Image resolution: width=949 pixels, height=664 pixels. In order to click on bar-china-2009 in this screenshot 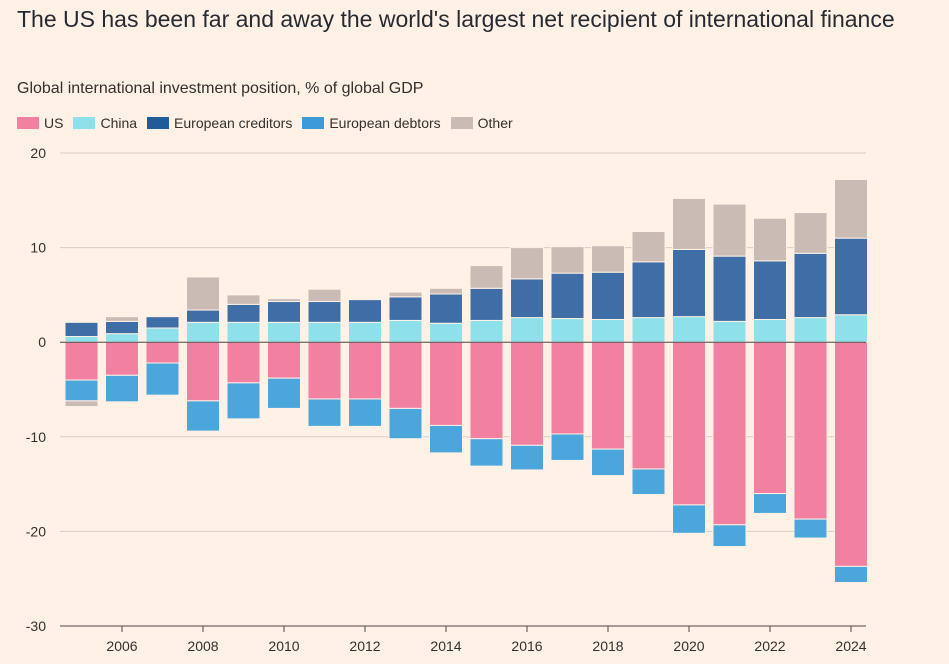, I will do `click(243, 332)`.